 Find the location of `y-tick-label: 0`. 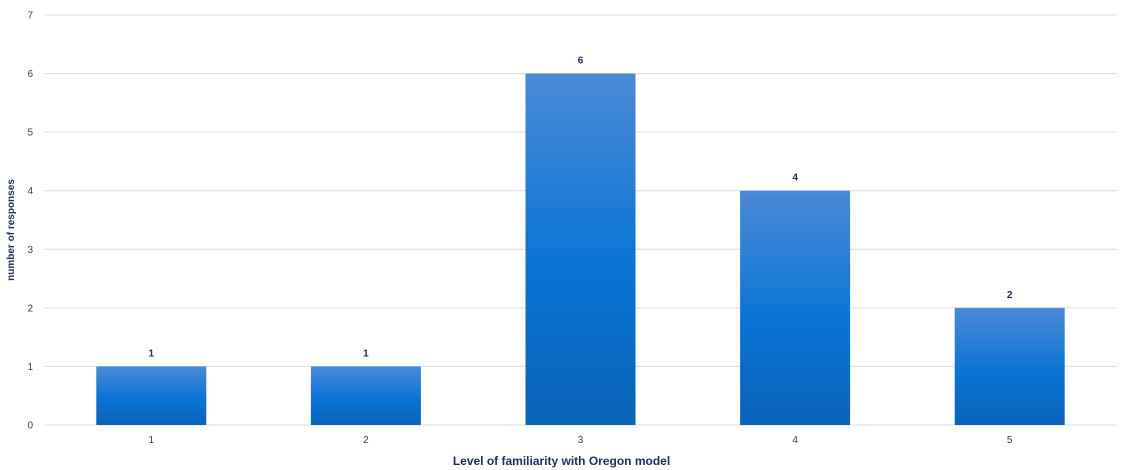

y-tick-label: 0 is located at coordinates (30, 426).